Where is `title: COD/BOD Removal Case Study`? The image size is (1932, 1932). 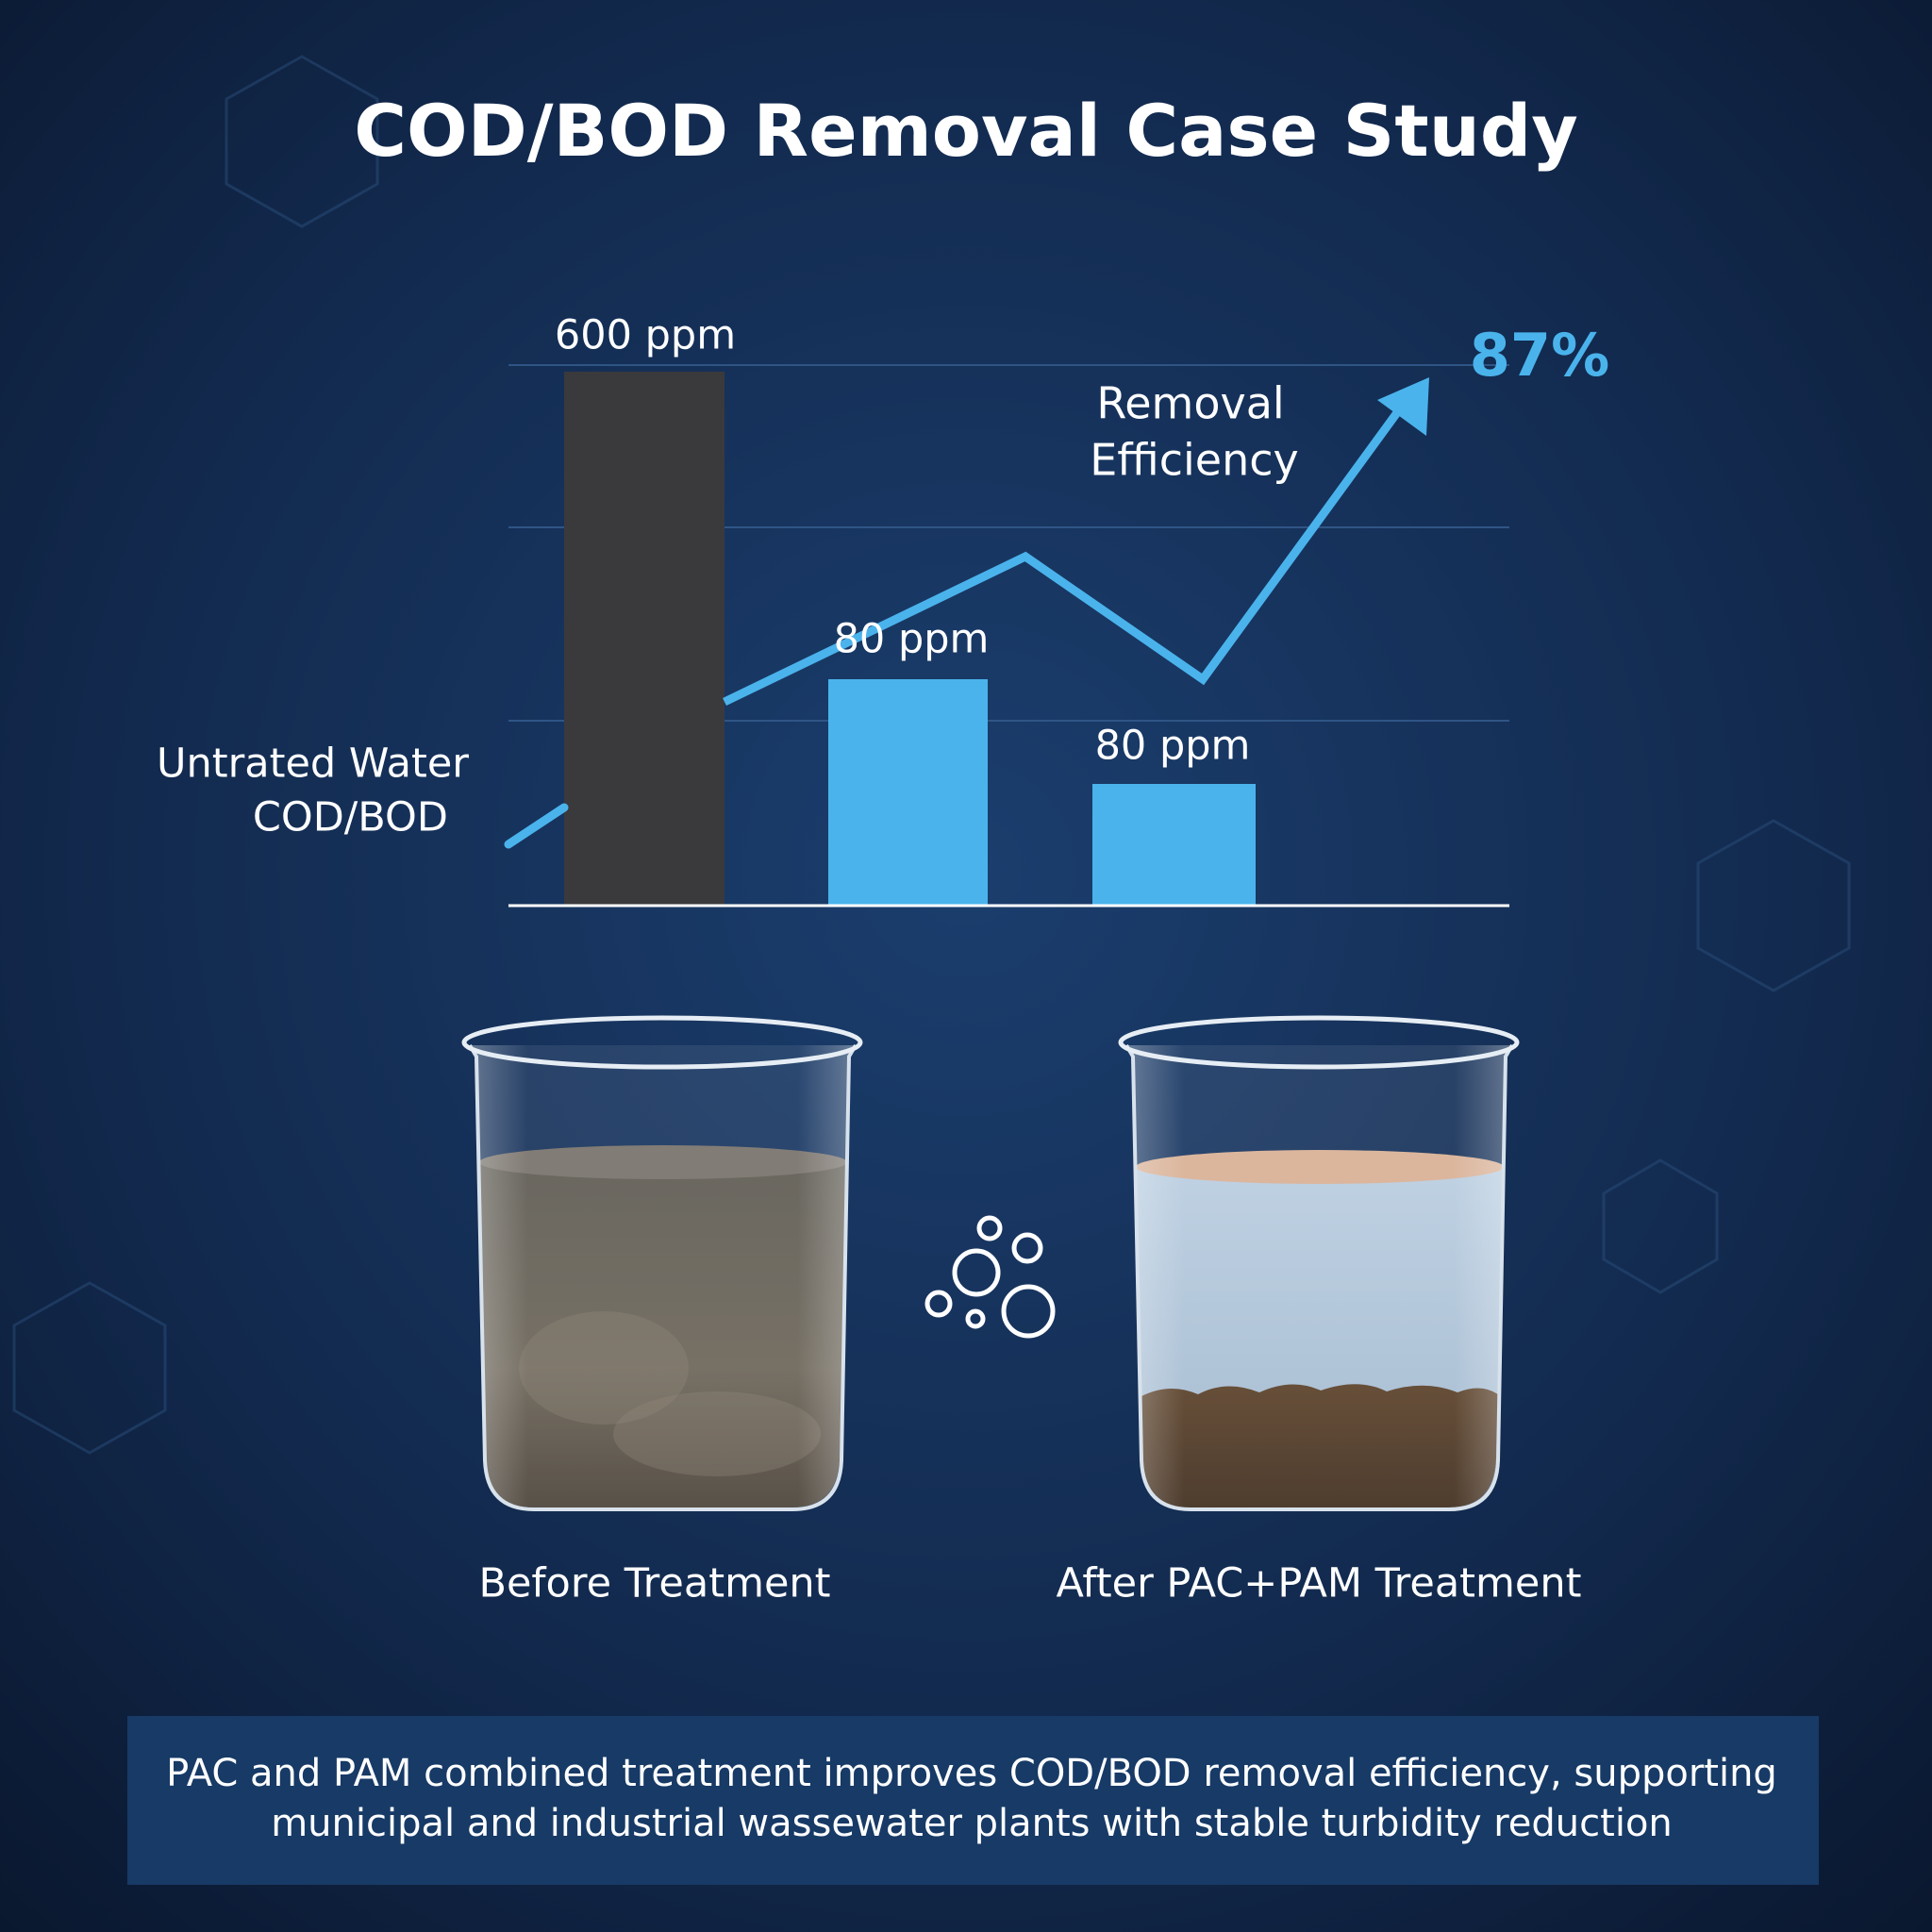
title: COD/BOD Removal Case Study is located at coordinates (966, 131).